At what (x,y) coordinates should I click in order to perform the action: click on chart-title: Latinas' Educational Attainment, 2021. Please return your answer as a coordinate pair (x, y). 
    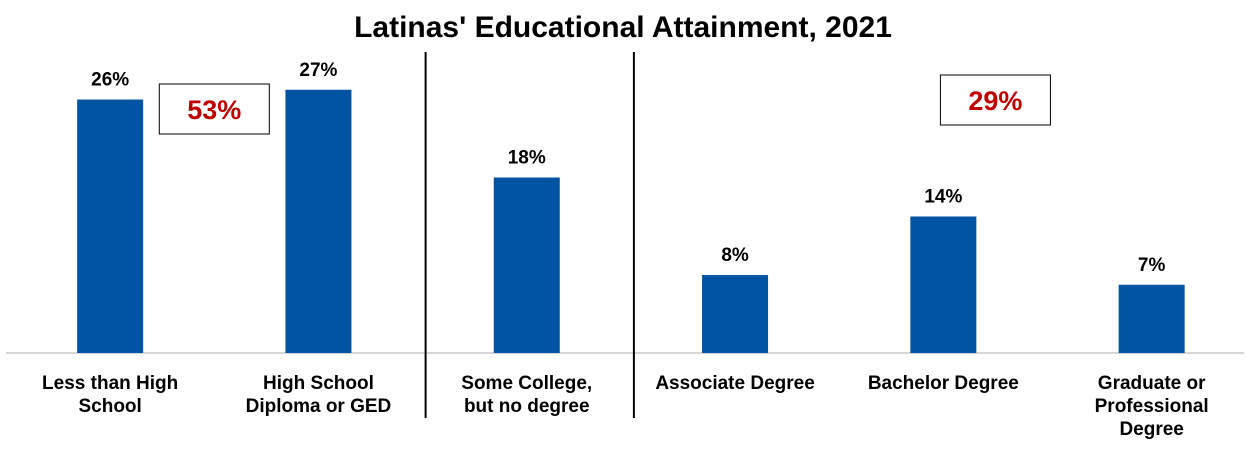
    Looking at the image, I should click on (623, 27).